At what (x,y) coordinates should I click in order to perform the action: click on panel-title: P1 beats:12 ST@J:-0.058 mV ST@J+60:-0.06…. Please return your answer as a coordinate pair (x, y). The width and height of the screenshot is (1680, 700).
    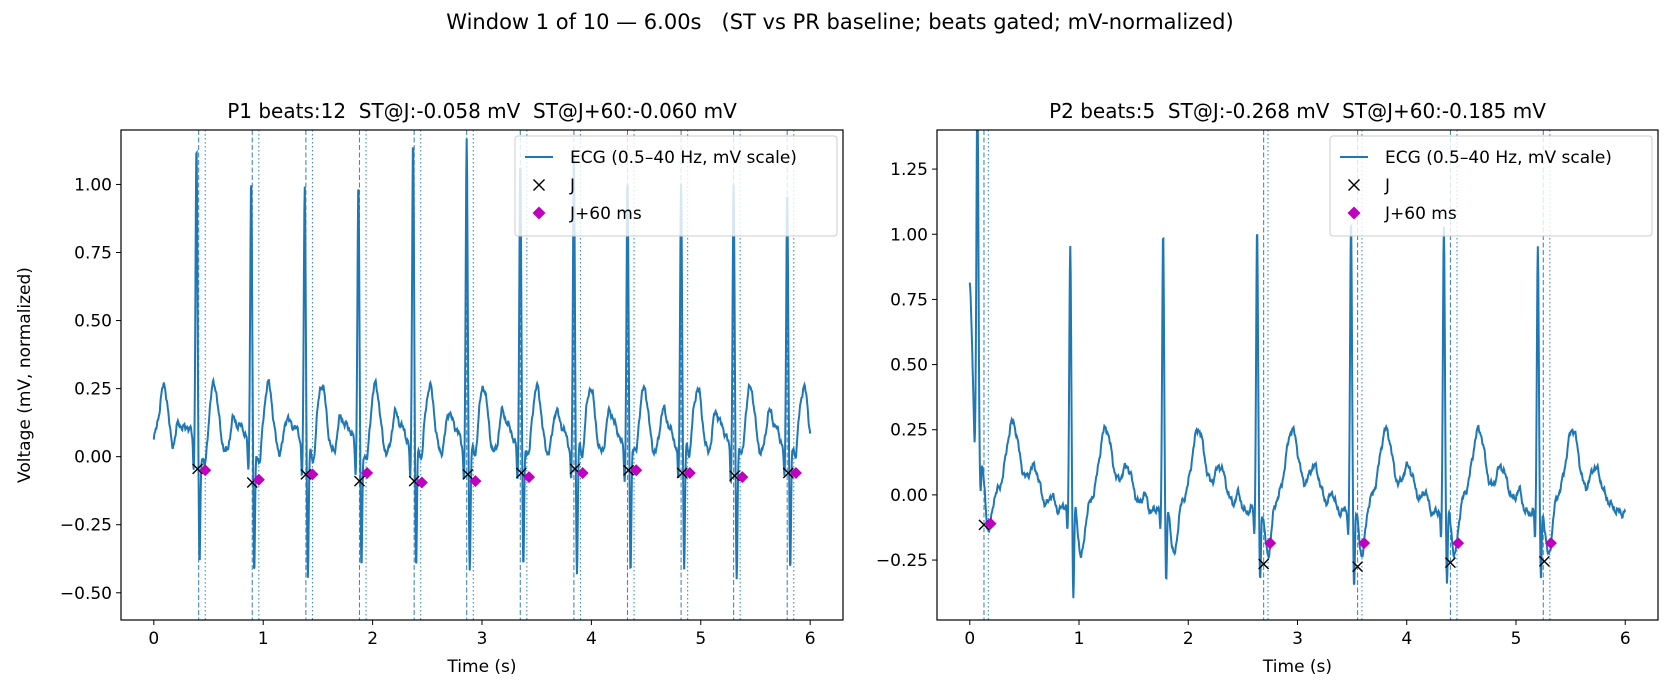
    Looking at the image, I should click on (482, 111).